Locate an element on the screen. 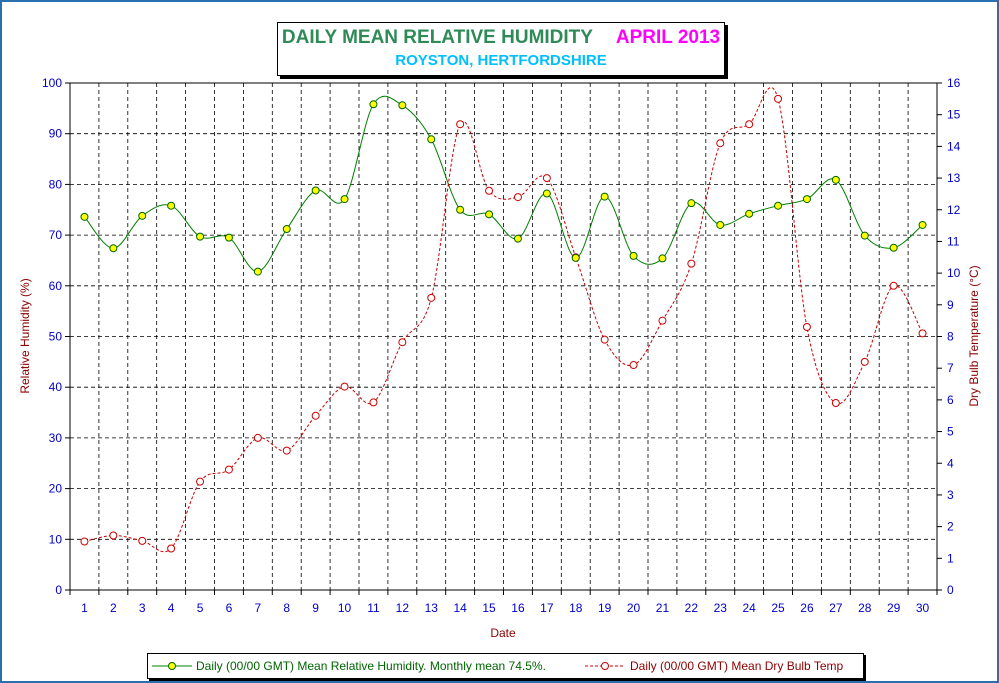 The width and height of the screenshot is (999, 683). x-tick-label: 23 is located at coordinates (721, 608).